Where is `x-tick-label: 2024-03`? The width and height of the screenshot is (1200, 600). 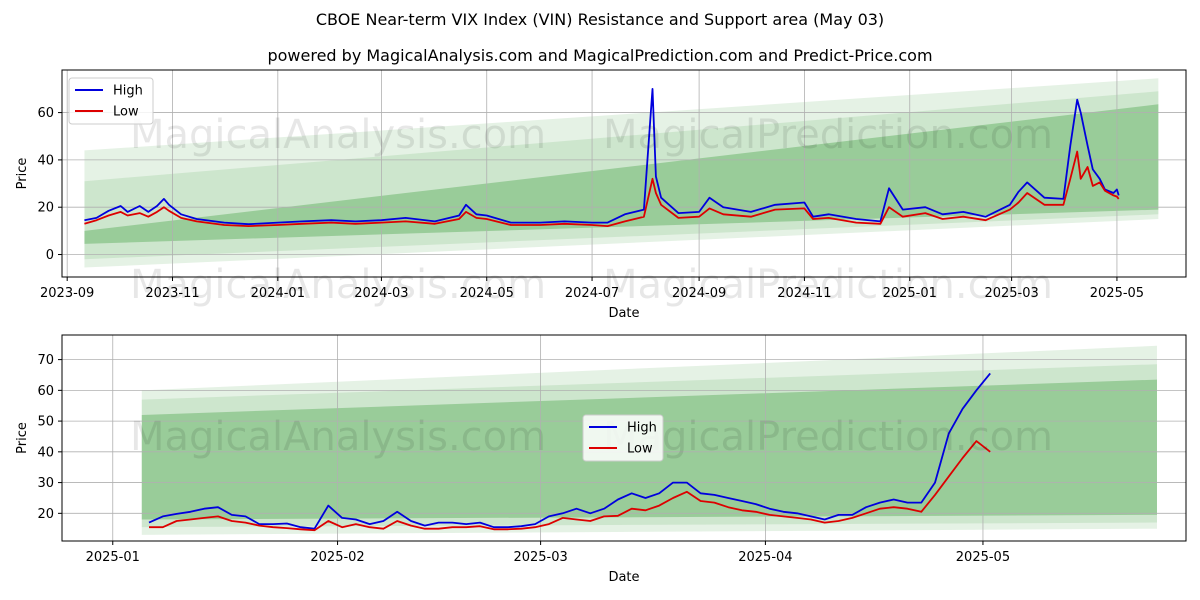
x-tick-label: 2024-03 is located at coordinates (381, 293).